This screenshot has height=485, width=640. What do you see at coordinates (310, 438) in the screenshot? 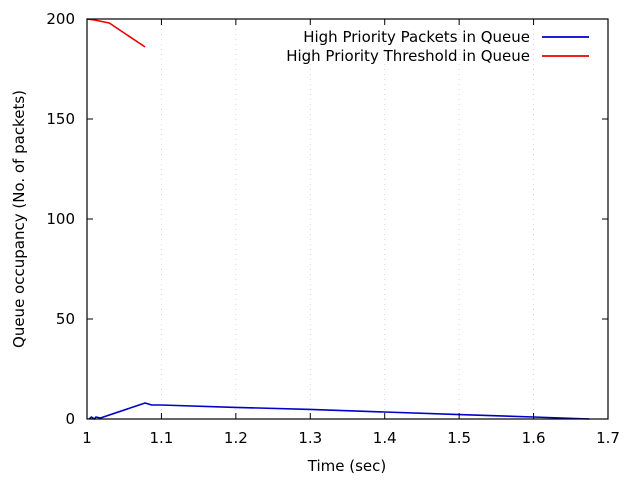
I see `x-tick-label: 1.3` at bounding box center [310, 438].